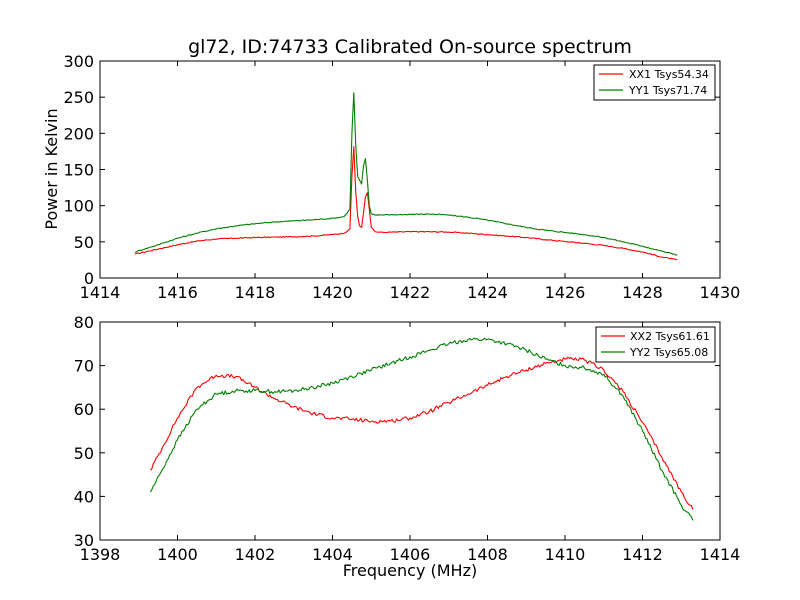  Describe the element at coordinates (100, 554) in the screenshot. I see `x-tick-label: 1398` at that location.